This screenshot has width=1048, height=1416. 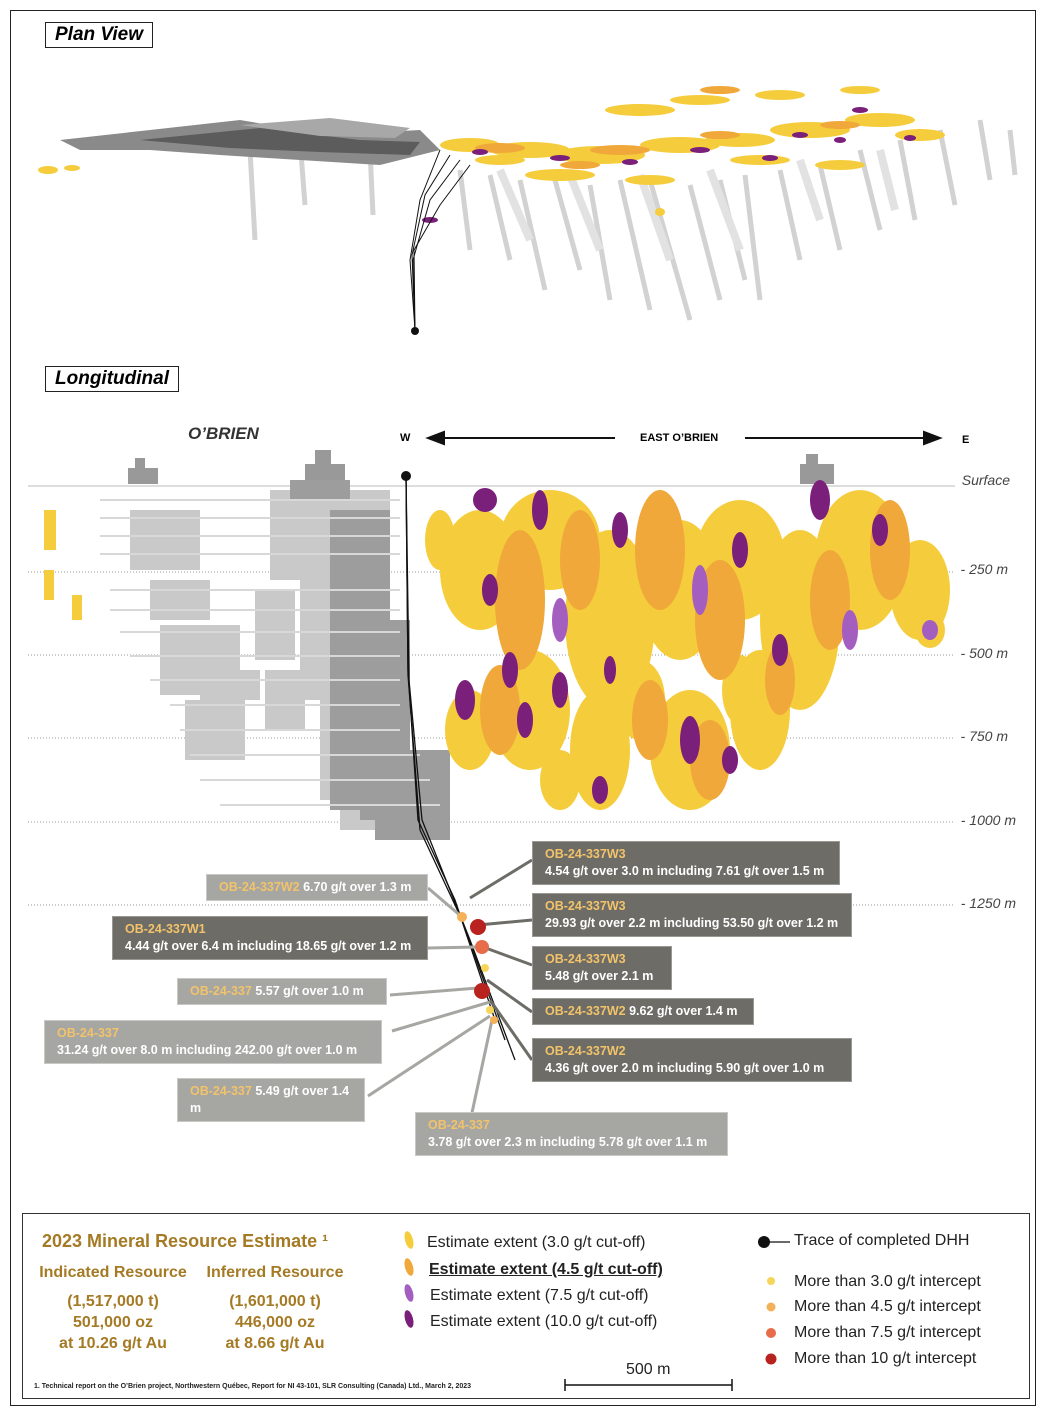 What do you see at coordinates (546, 1269) in the screenshot?
I see `legend-extent-4-5: Estimate extent (4.5 g/t cut-off)` at bounding box center [546, 1269].